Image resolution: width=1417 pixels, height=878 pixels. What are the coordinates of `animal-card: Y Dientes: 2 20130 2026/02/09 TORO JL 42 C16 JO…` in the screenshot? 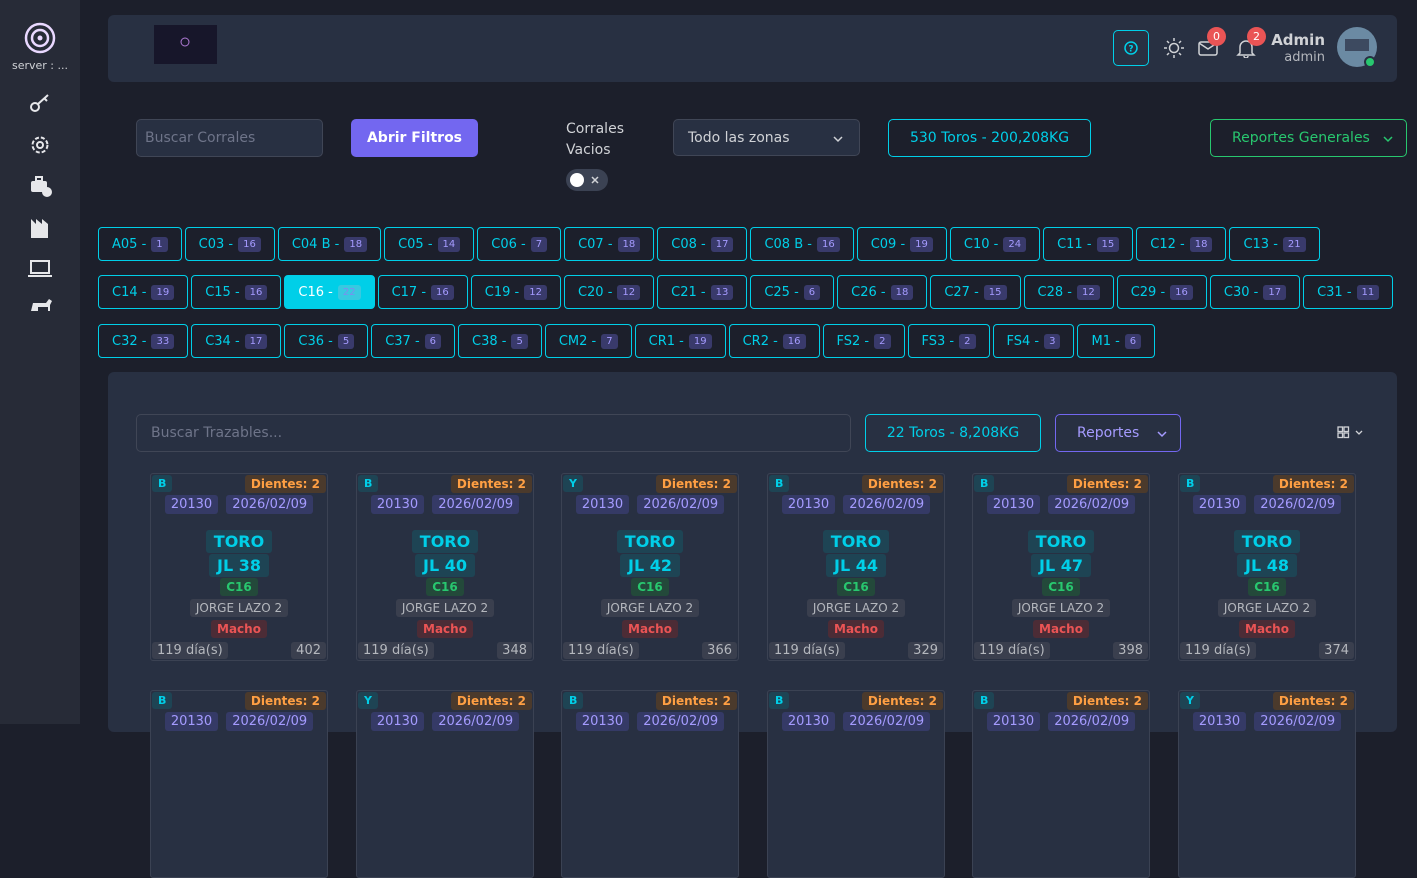 It's located at (650, 567).